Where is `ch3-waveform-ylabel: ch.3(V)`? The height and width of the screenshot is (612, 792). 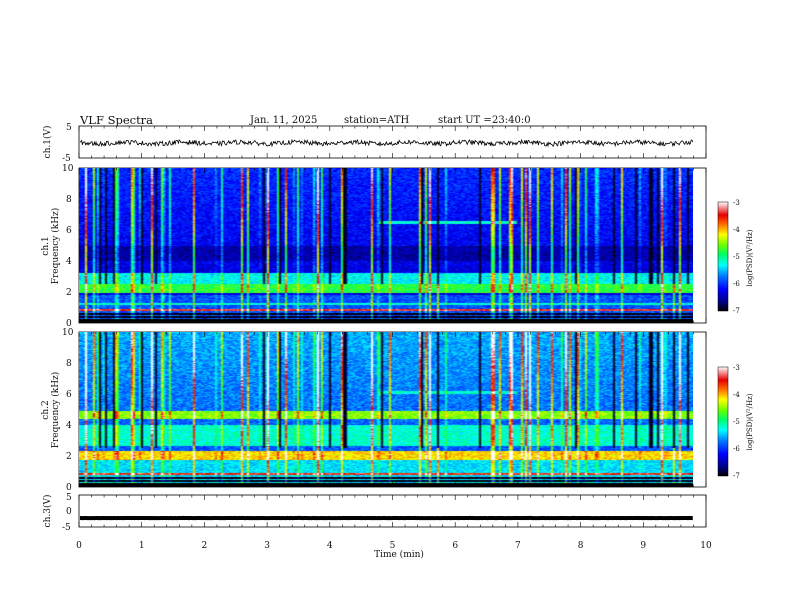
ch3-waveform-ylabel: ch.3(V) is located at coordinates (47, 511).